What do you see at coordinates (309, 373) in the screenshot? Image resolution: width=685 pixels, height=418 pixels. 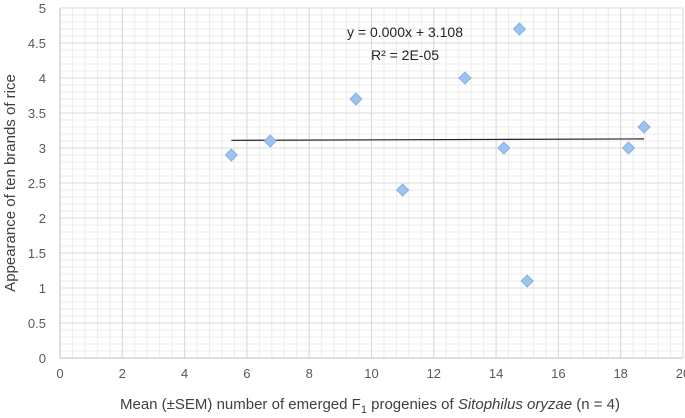 I see `x-tick-label: 8` at bounding box center [309, 373].